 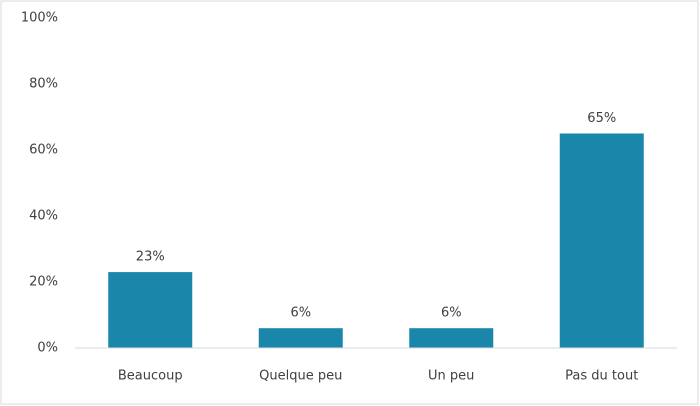 I want to click on value-label: 23%, so click(x=150, y=257).